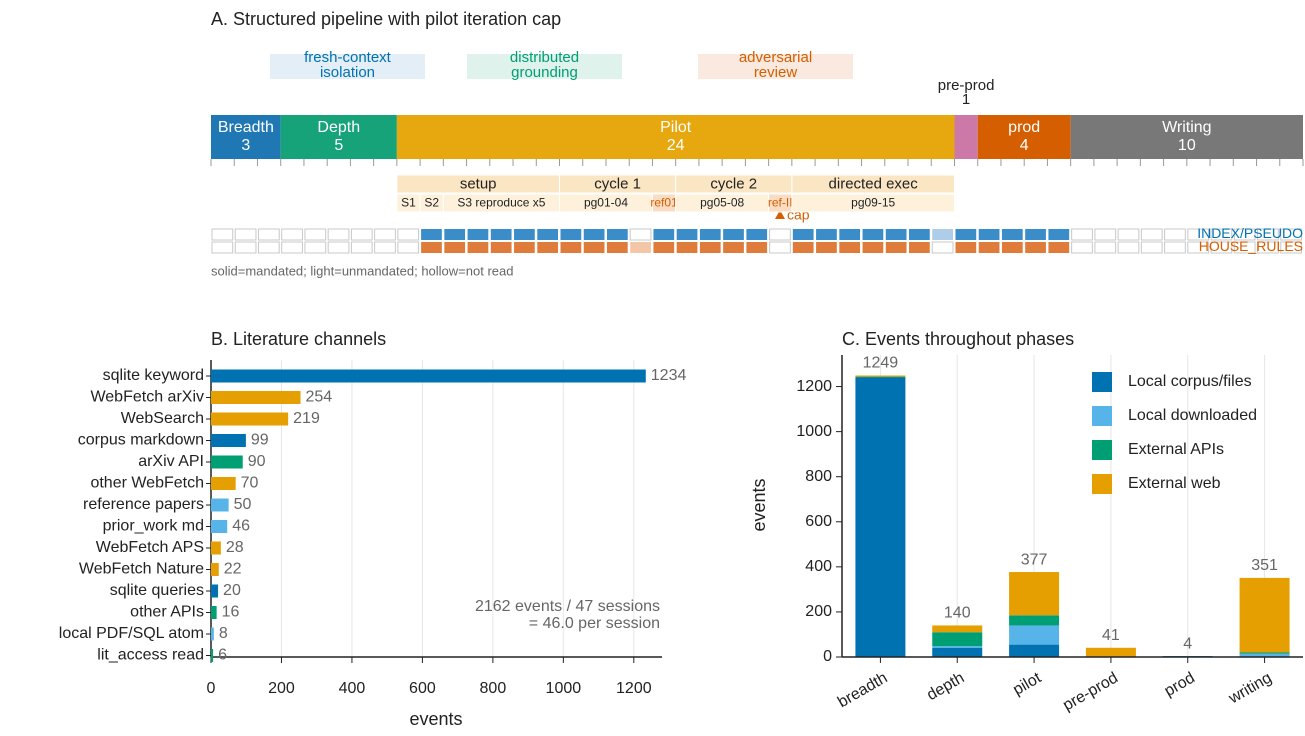 The width and height of the screenshot is (1305, 736). What do you see at coordinates (408, 203) in the screenshot?
I see `step-label: S1` at bounding box center [408, 203].